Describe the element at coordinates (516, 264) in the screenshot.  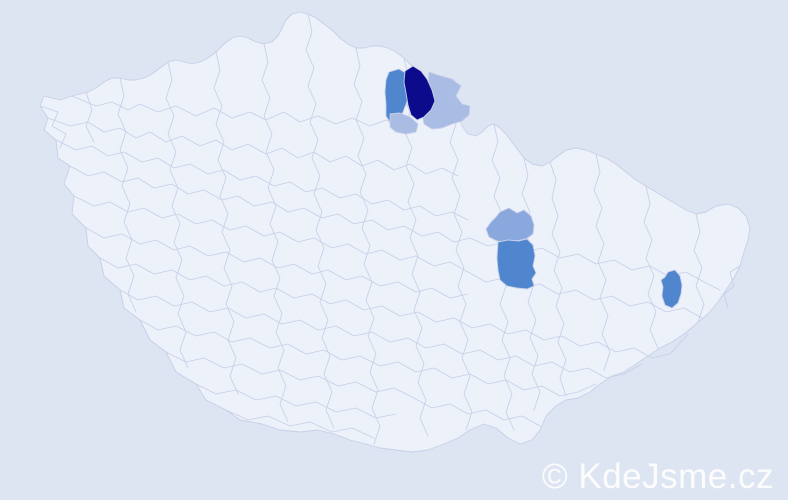
I see `district-central-medium-lower` at that location.